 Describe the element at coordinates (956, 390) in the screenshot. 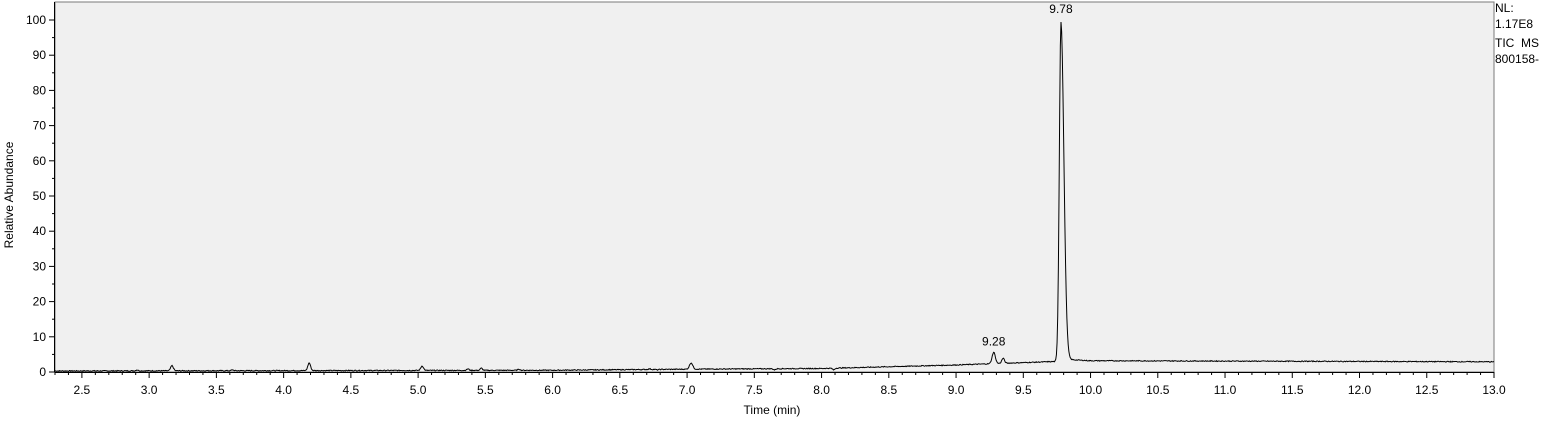

I see `x-tick-label: 9.0` at that location.